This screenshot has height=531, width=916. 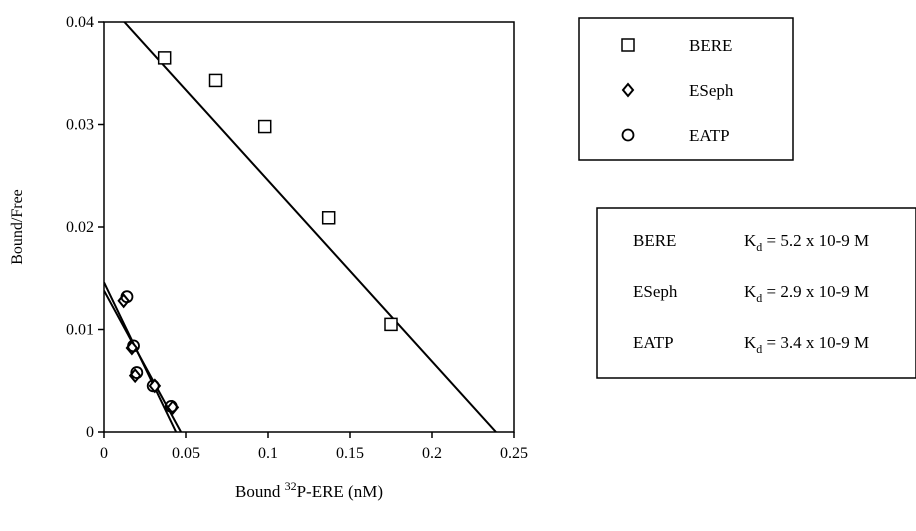 What do you see at coordinates (432, 453) in the screenshot?
I see `x-tick-label-4: 0.2` at bounding box center [432, 453].